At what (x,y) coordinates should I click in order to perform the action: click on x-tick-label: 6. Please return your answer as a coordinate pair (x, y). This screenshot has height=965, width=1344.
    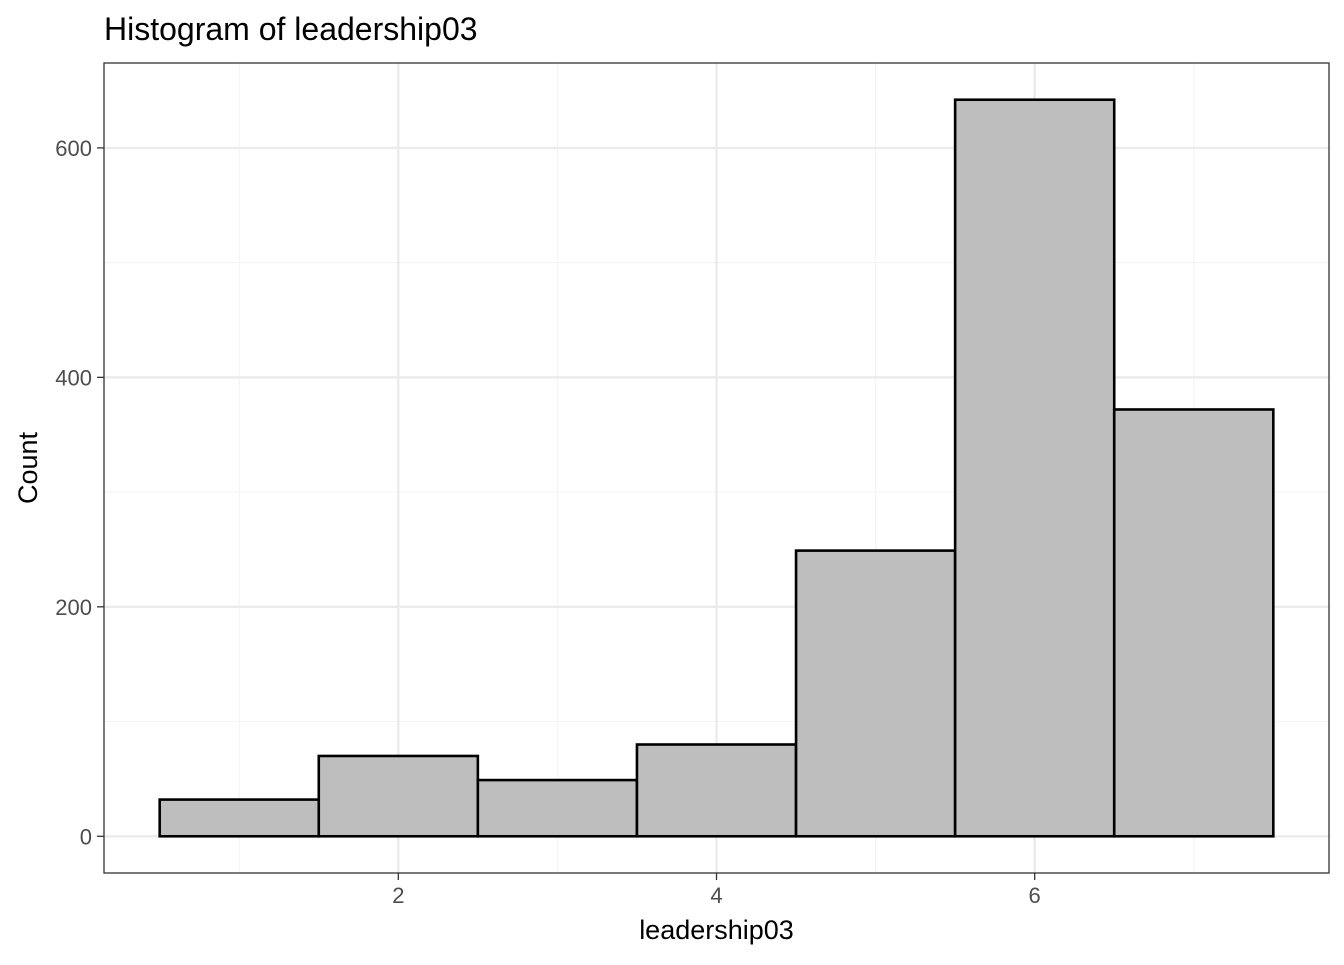
    Looking at the image, I should click on (1035, 895).